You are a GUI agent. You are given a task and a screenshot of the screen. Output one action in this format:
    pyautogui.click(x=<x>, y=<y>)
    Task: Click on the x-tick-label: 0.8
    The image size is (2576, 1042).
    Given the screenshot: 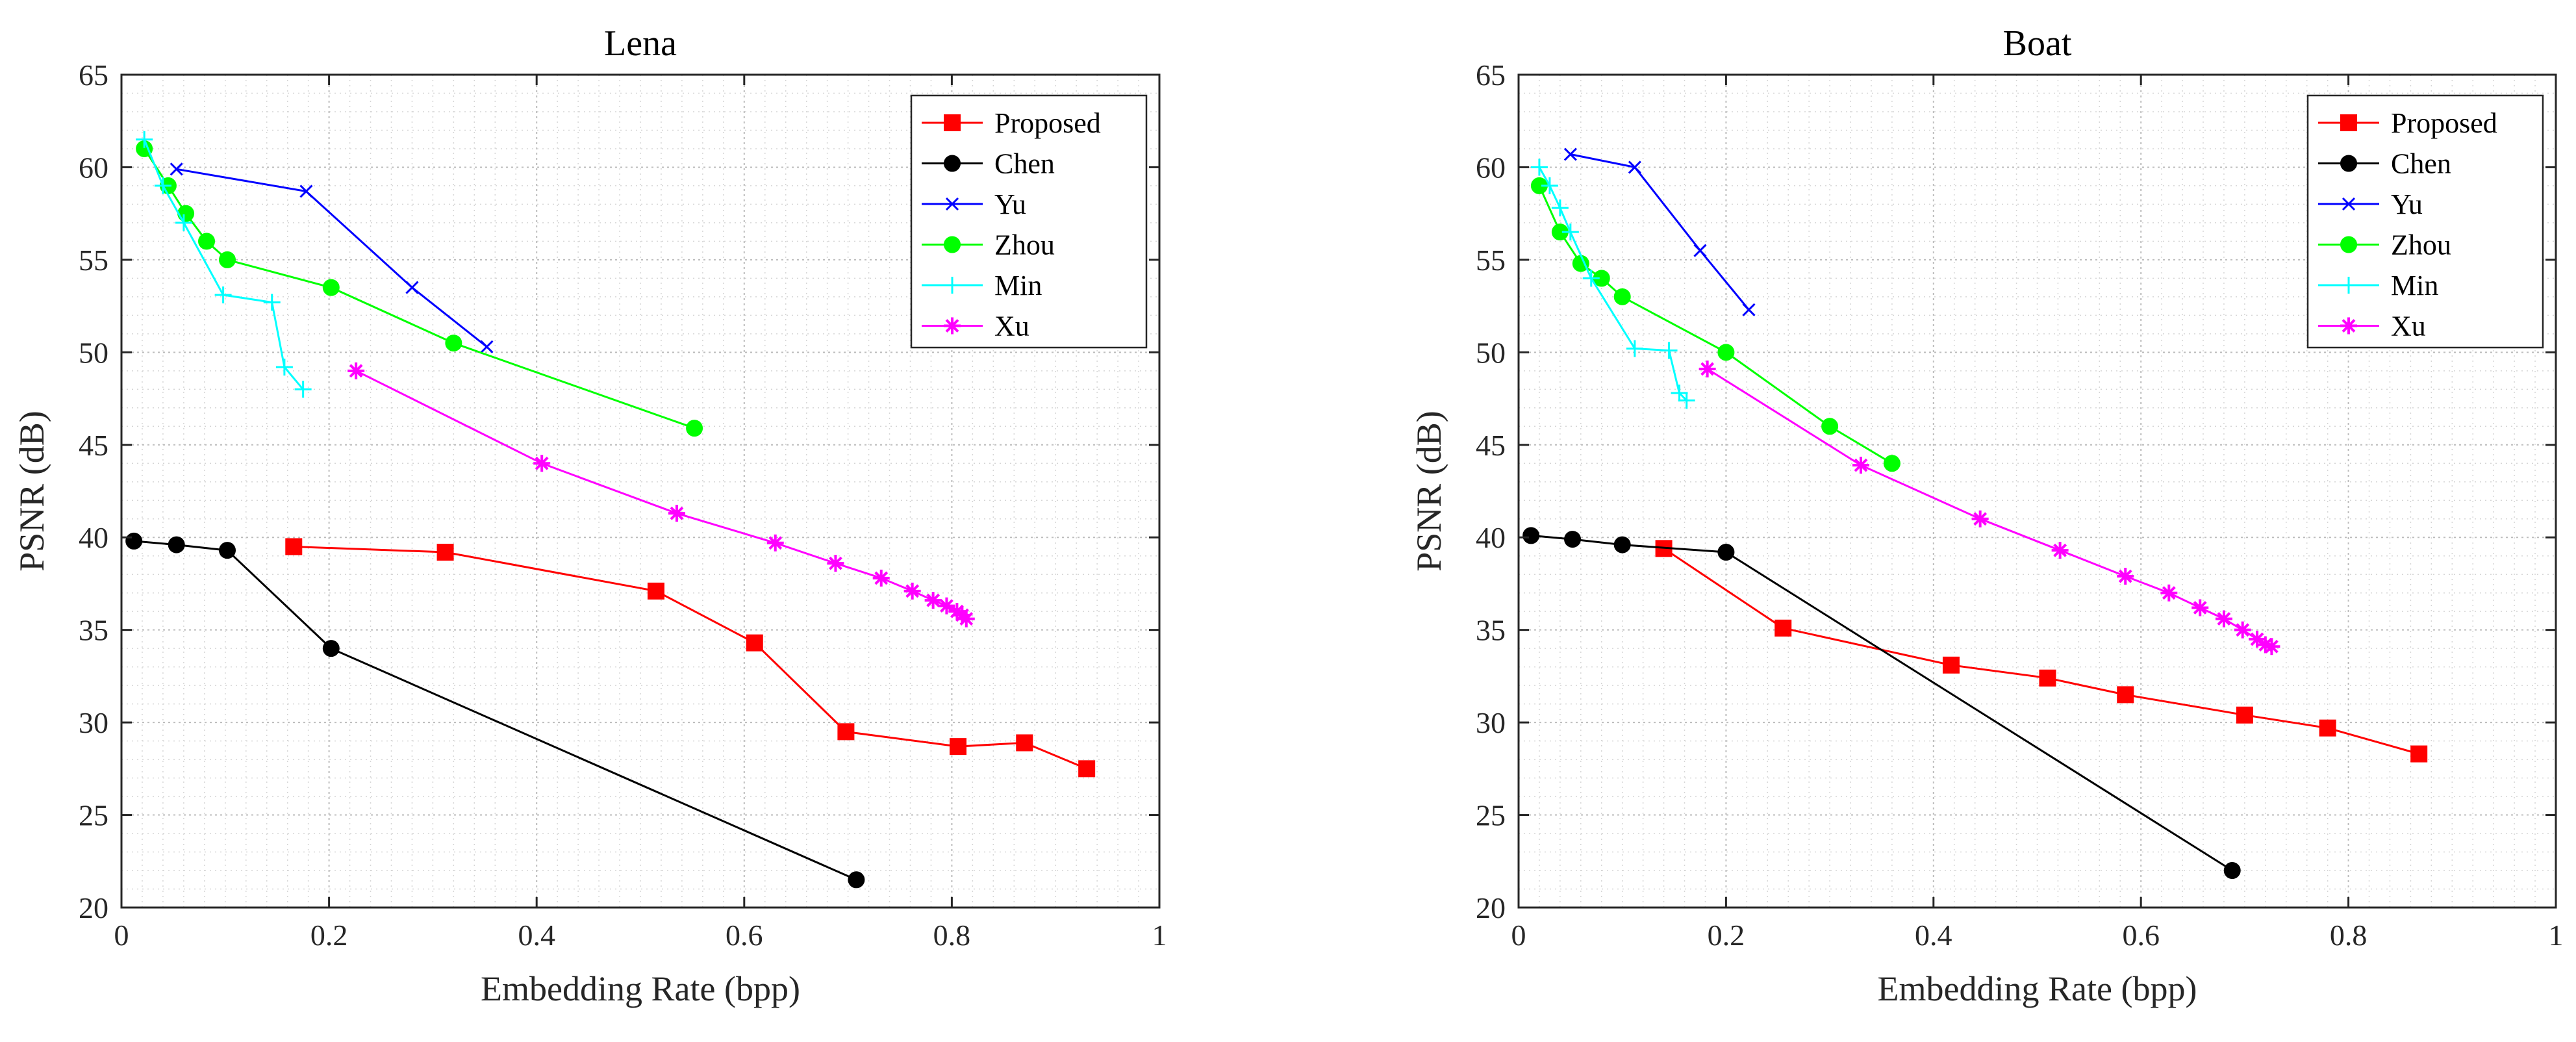 What is the action you would take?
    pyautogui.click(x=2349, y=935)
    